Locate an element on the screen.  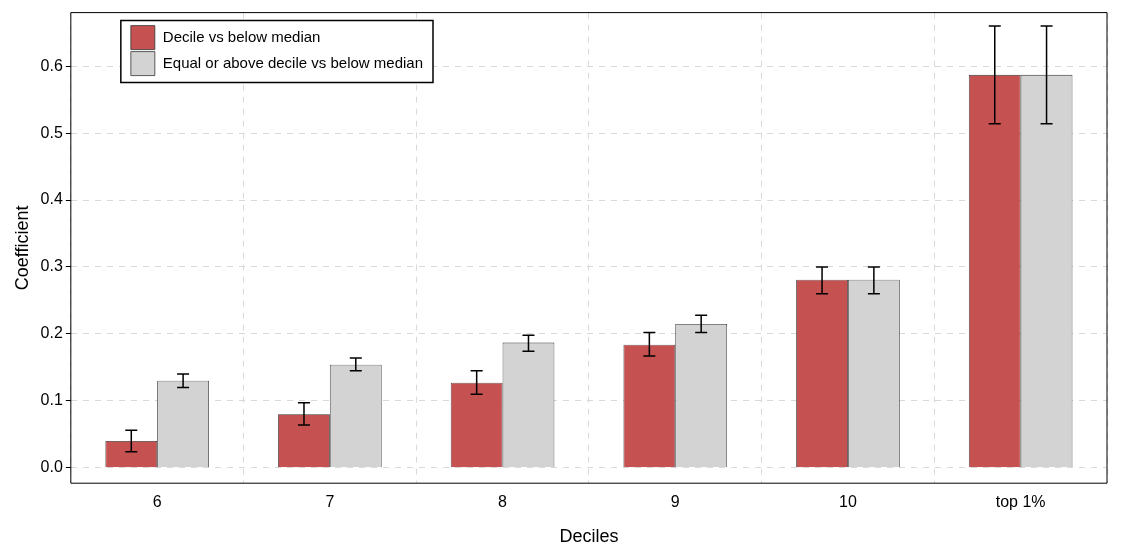
y-tick-label: 0.0 is located at coordinates (51, 467).